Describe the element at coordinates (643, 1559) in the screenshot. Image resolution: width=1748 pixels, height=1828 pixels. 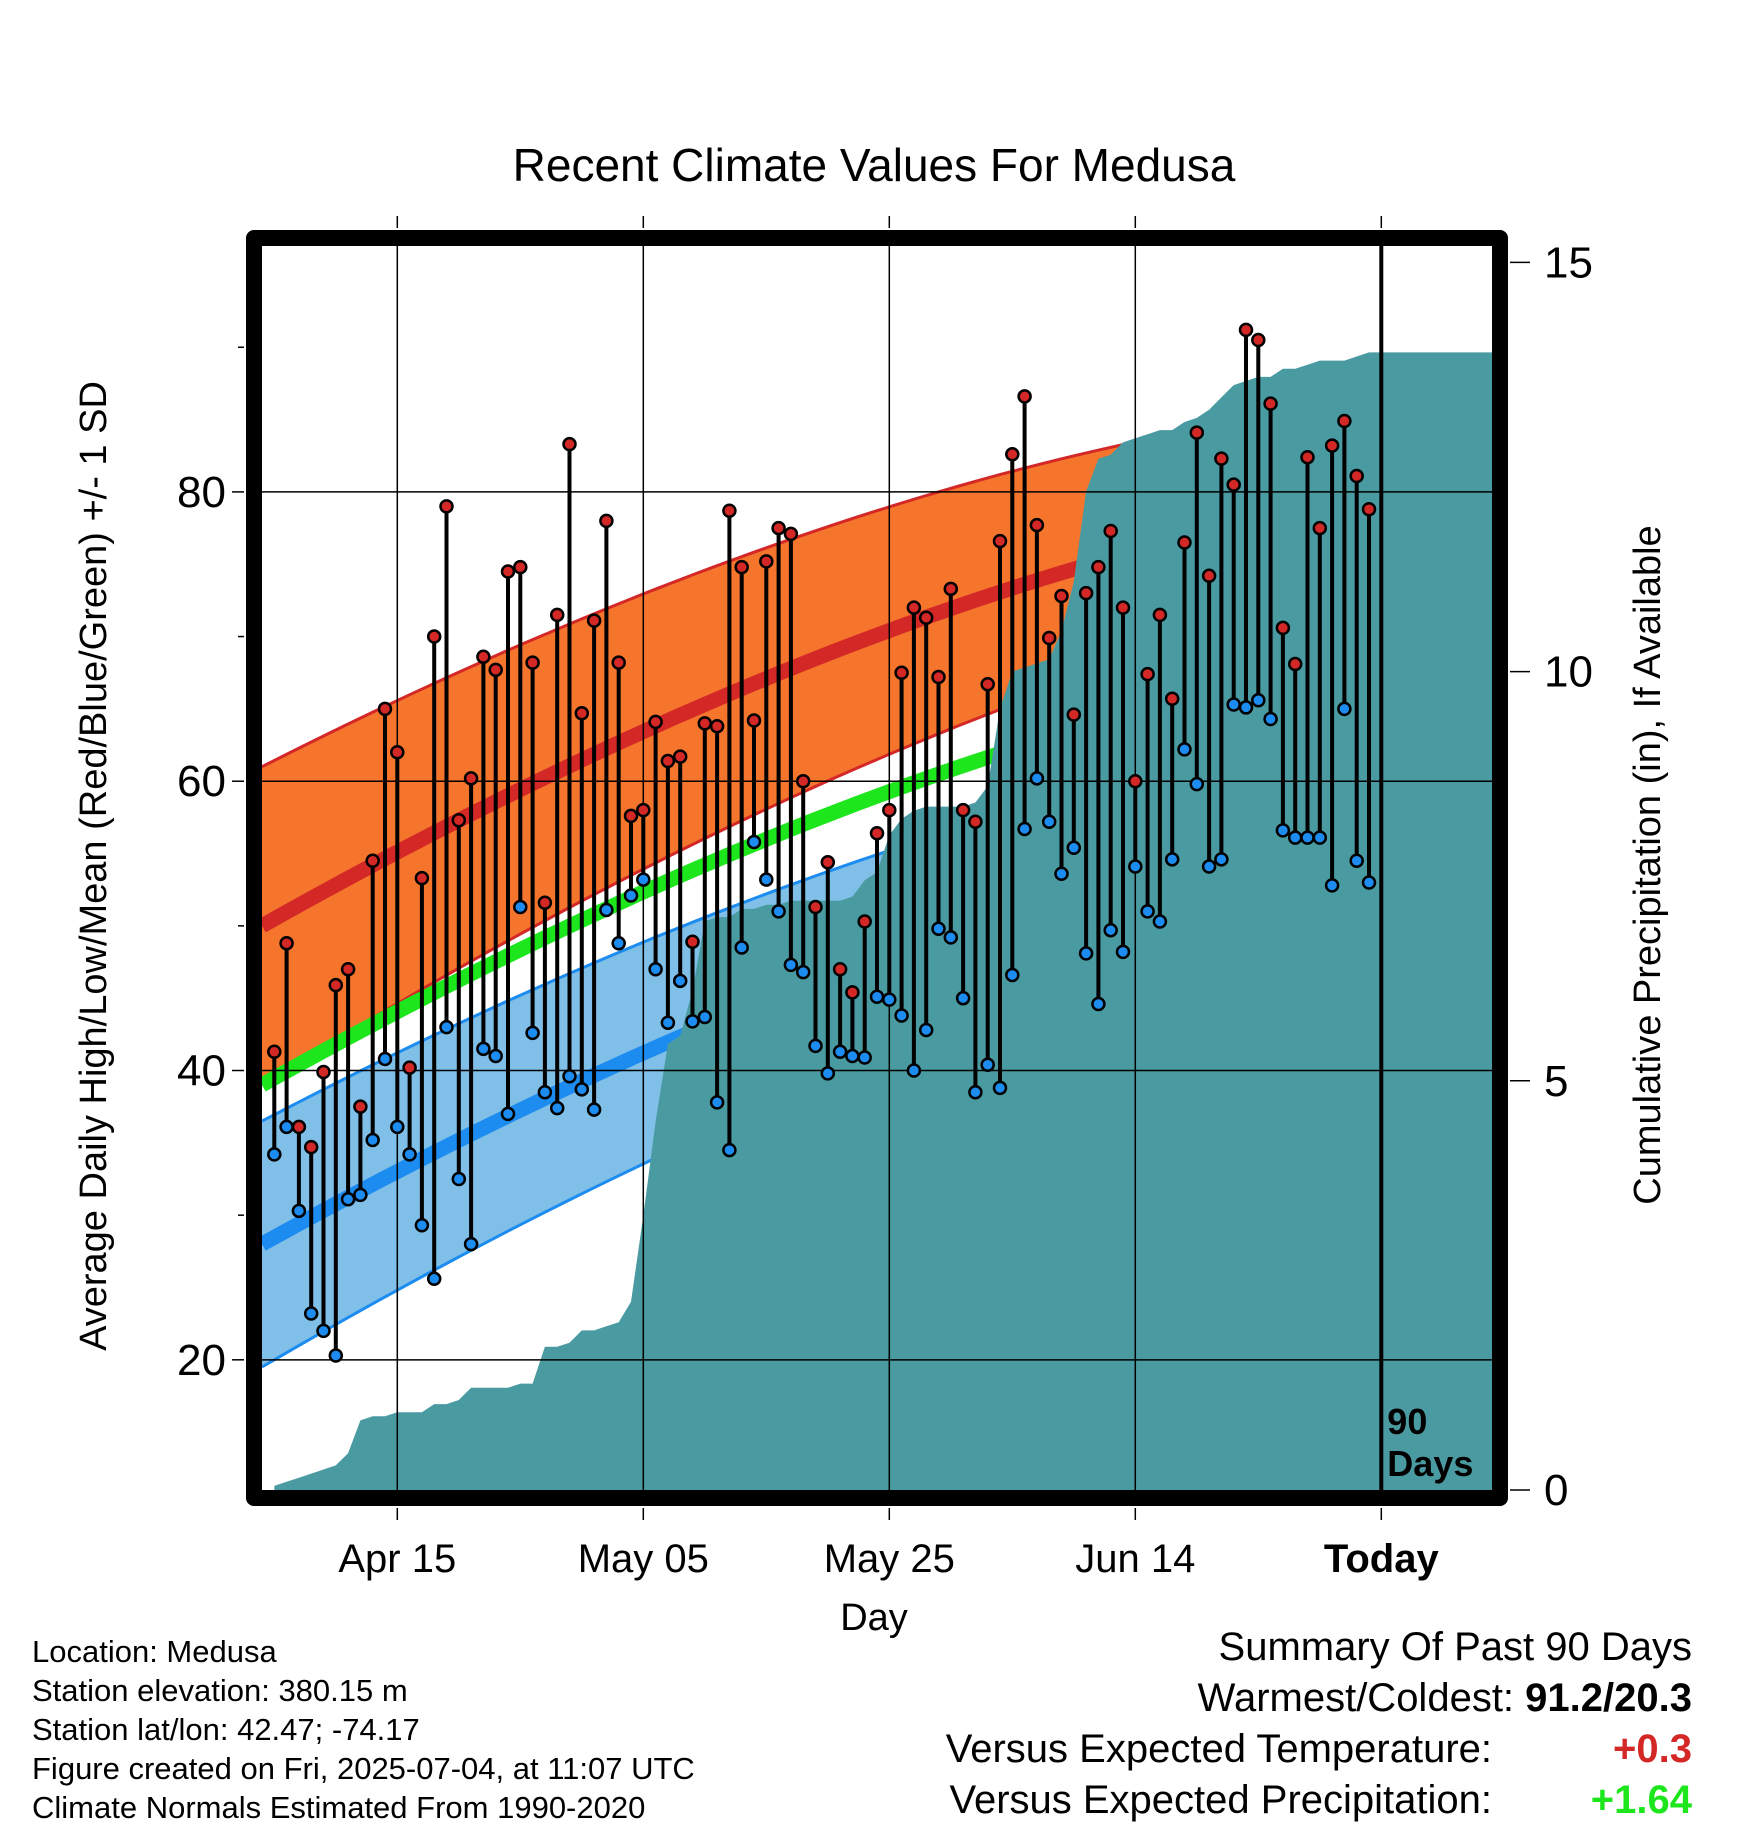
I see `x-tick-label: May 05` at that location.